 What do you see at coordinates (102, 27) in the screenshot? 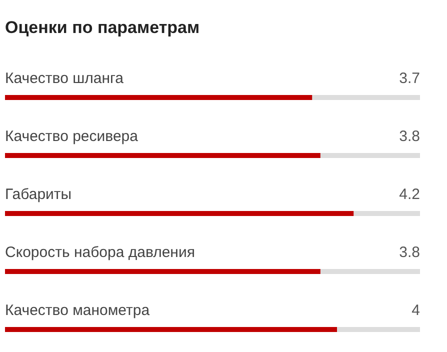
I see `chart-title: Оценки по параметрам` at bounding box center [102, 27].